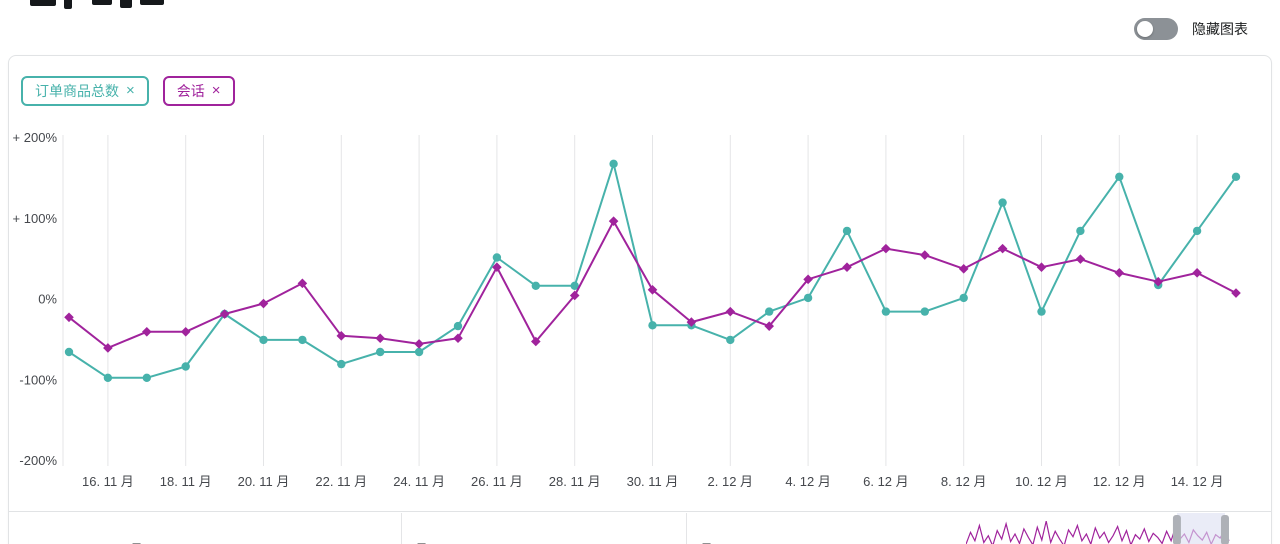 The width and height of the screenshot is (1280, 544). I want to click on navigator-handle-left, so click(1176, 529).